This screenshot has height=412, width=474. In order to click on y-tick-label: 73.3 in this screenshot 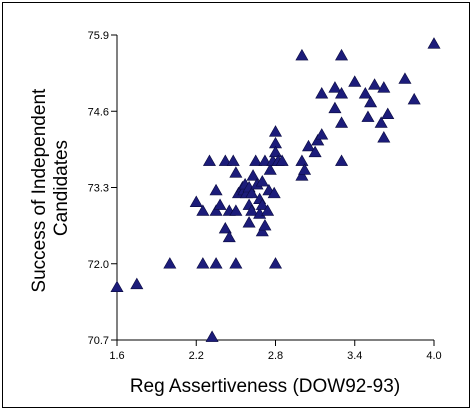, I will do `click(98, 189)`.